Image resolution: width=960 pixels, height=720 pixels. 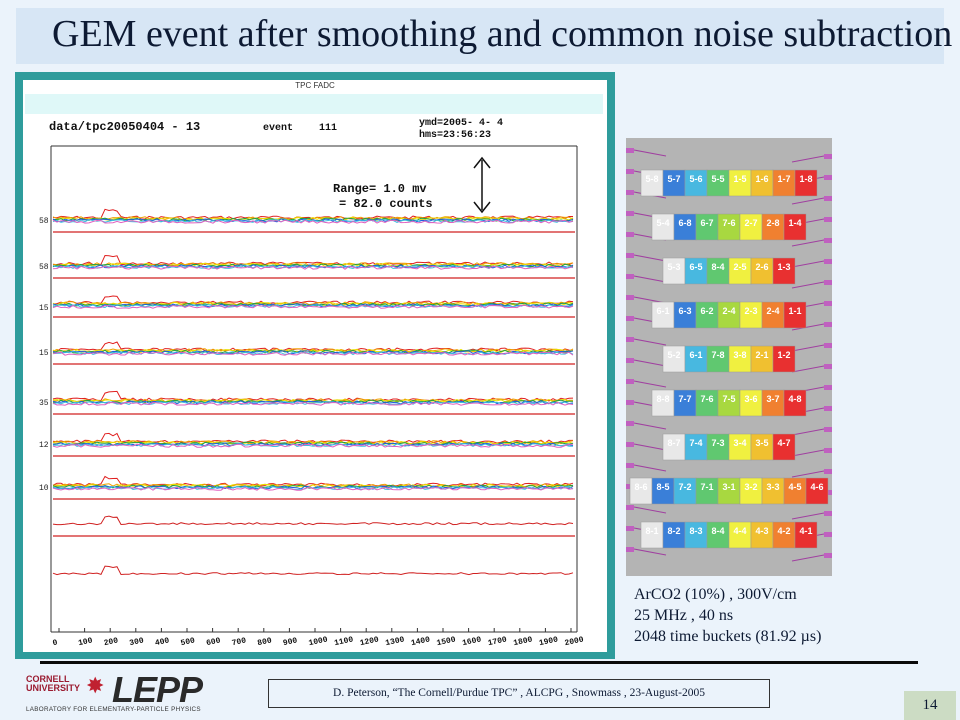 I want to click on pad-label: 1-1, so click(x=794, y=311).